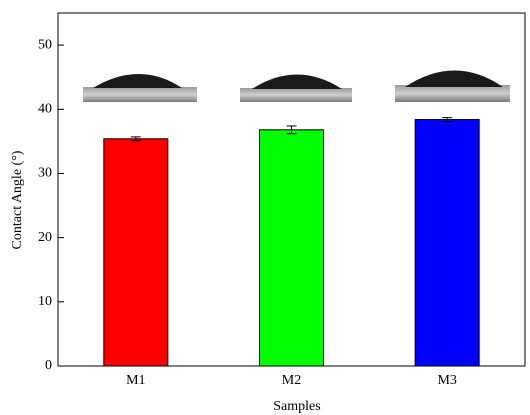 This screenshot has height=415, width=530. What do you see at coordinates (45, 173) in the screenshot?
I see `y-tick-label: 30` at bounding box center [45, 173].